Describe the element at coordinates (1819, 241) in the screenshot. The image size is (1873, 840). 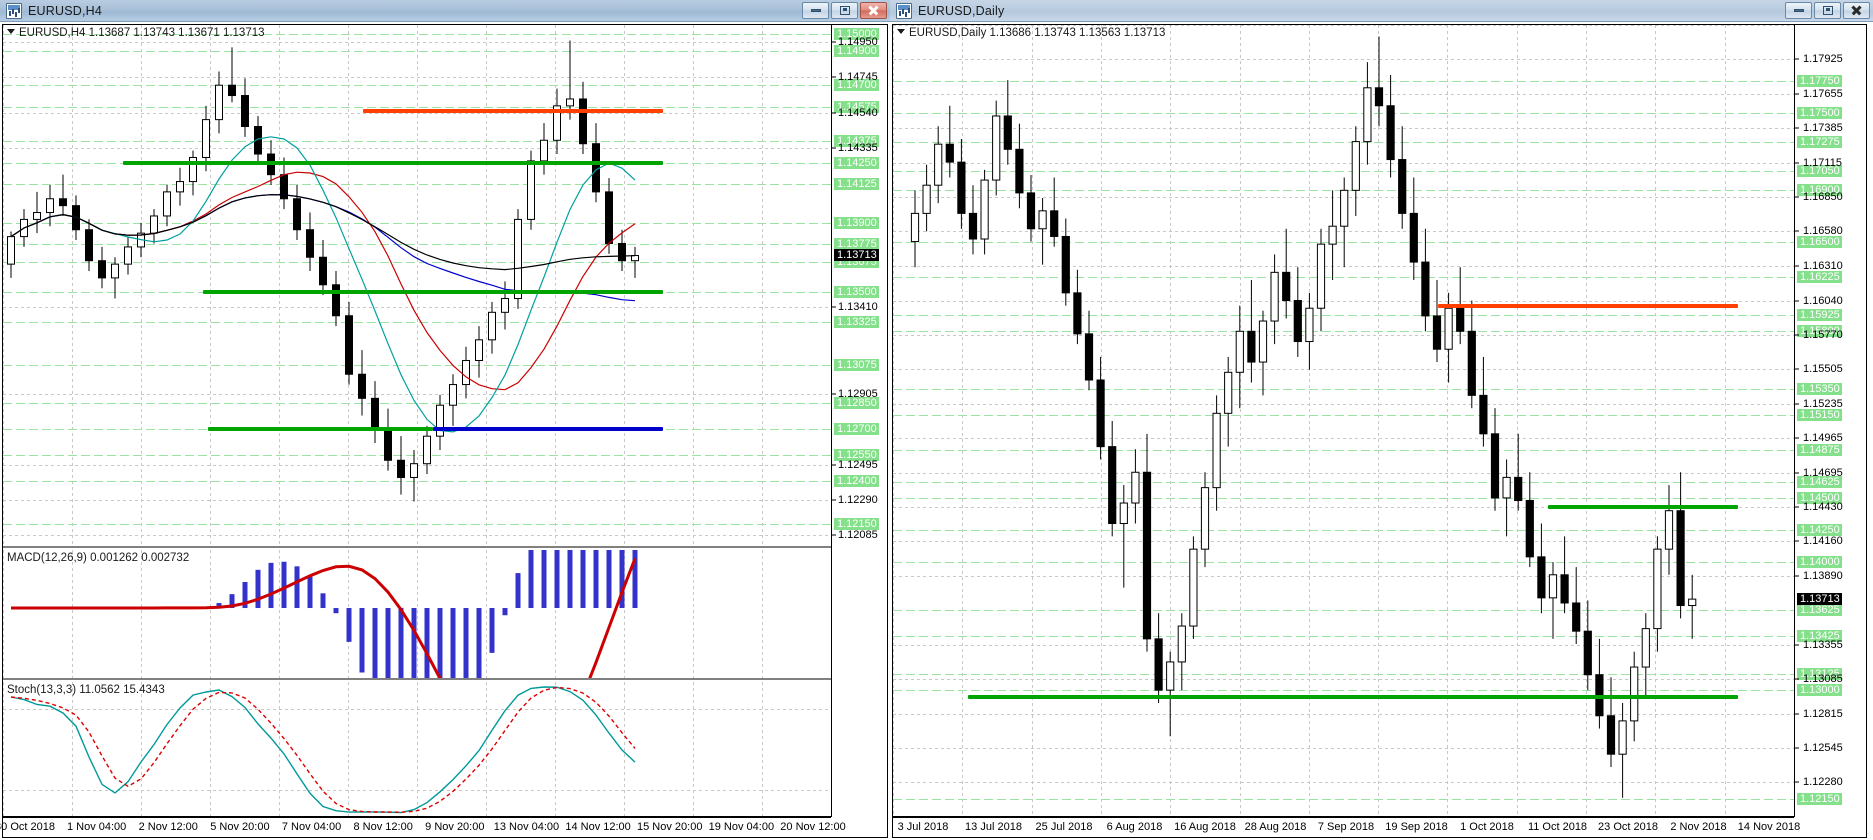
I see `price-label-level: 1.16500` at that location.